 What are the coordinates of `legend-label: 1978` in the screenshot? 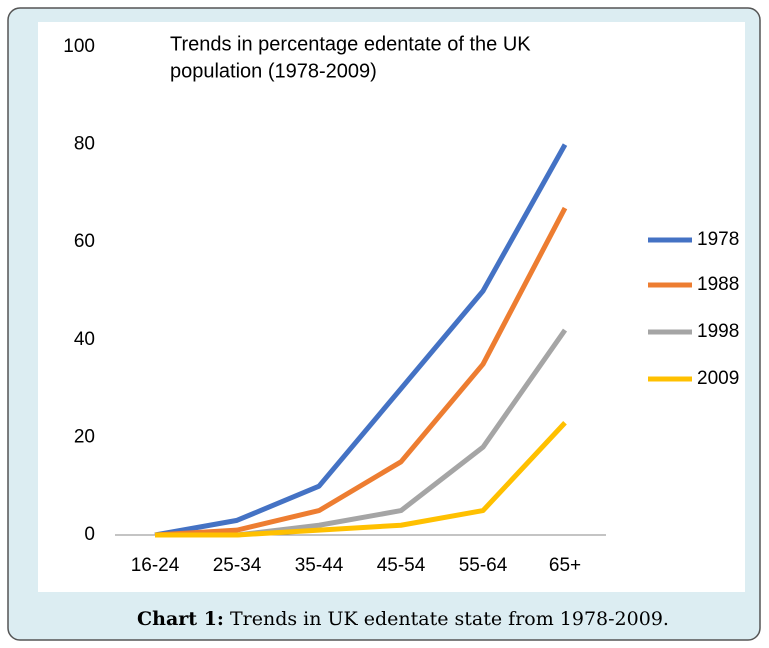 It's located at (718, 239).